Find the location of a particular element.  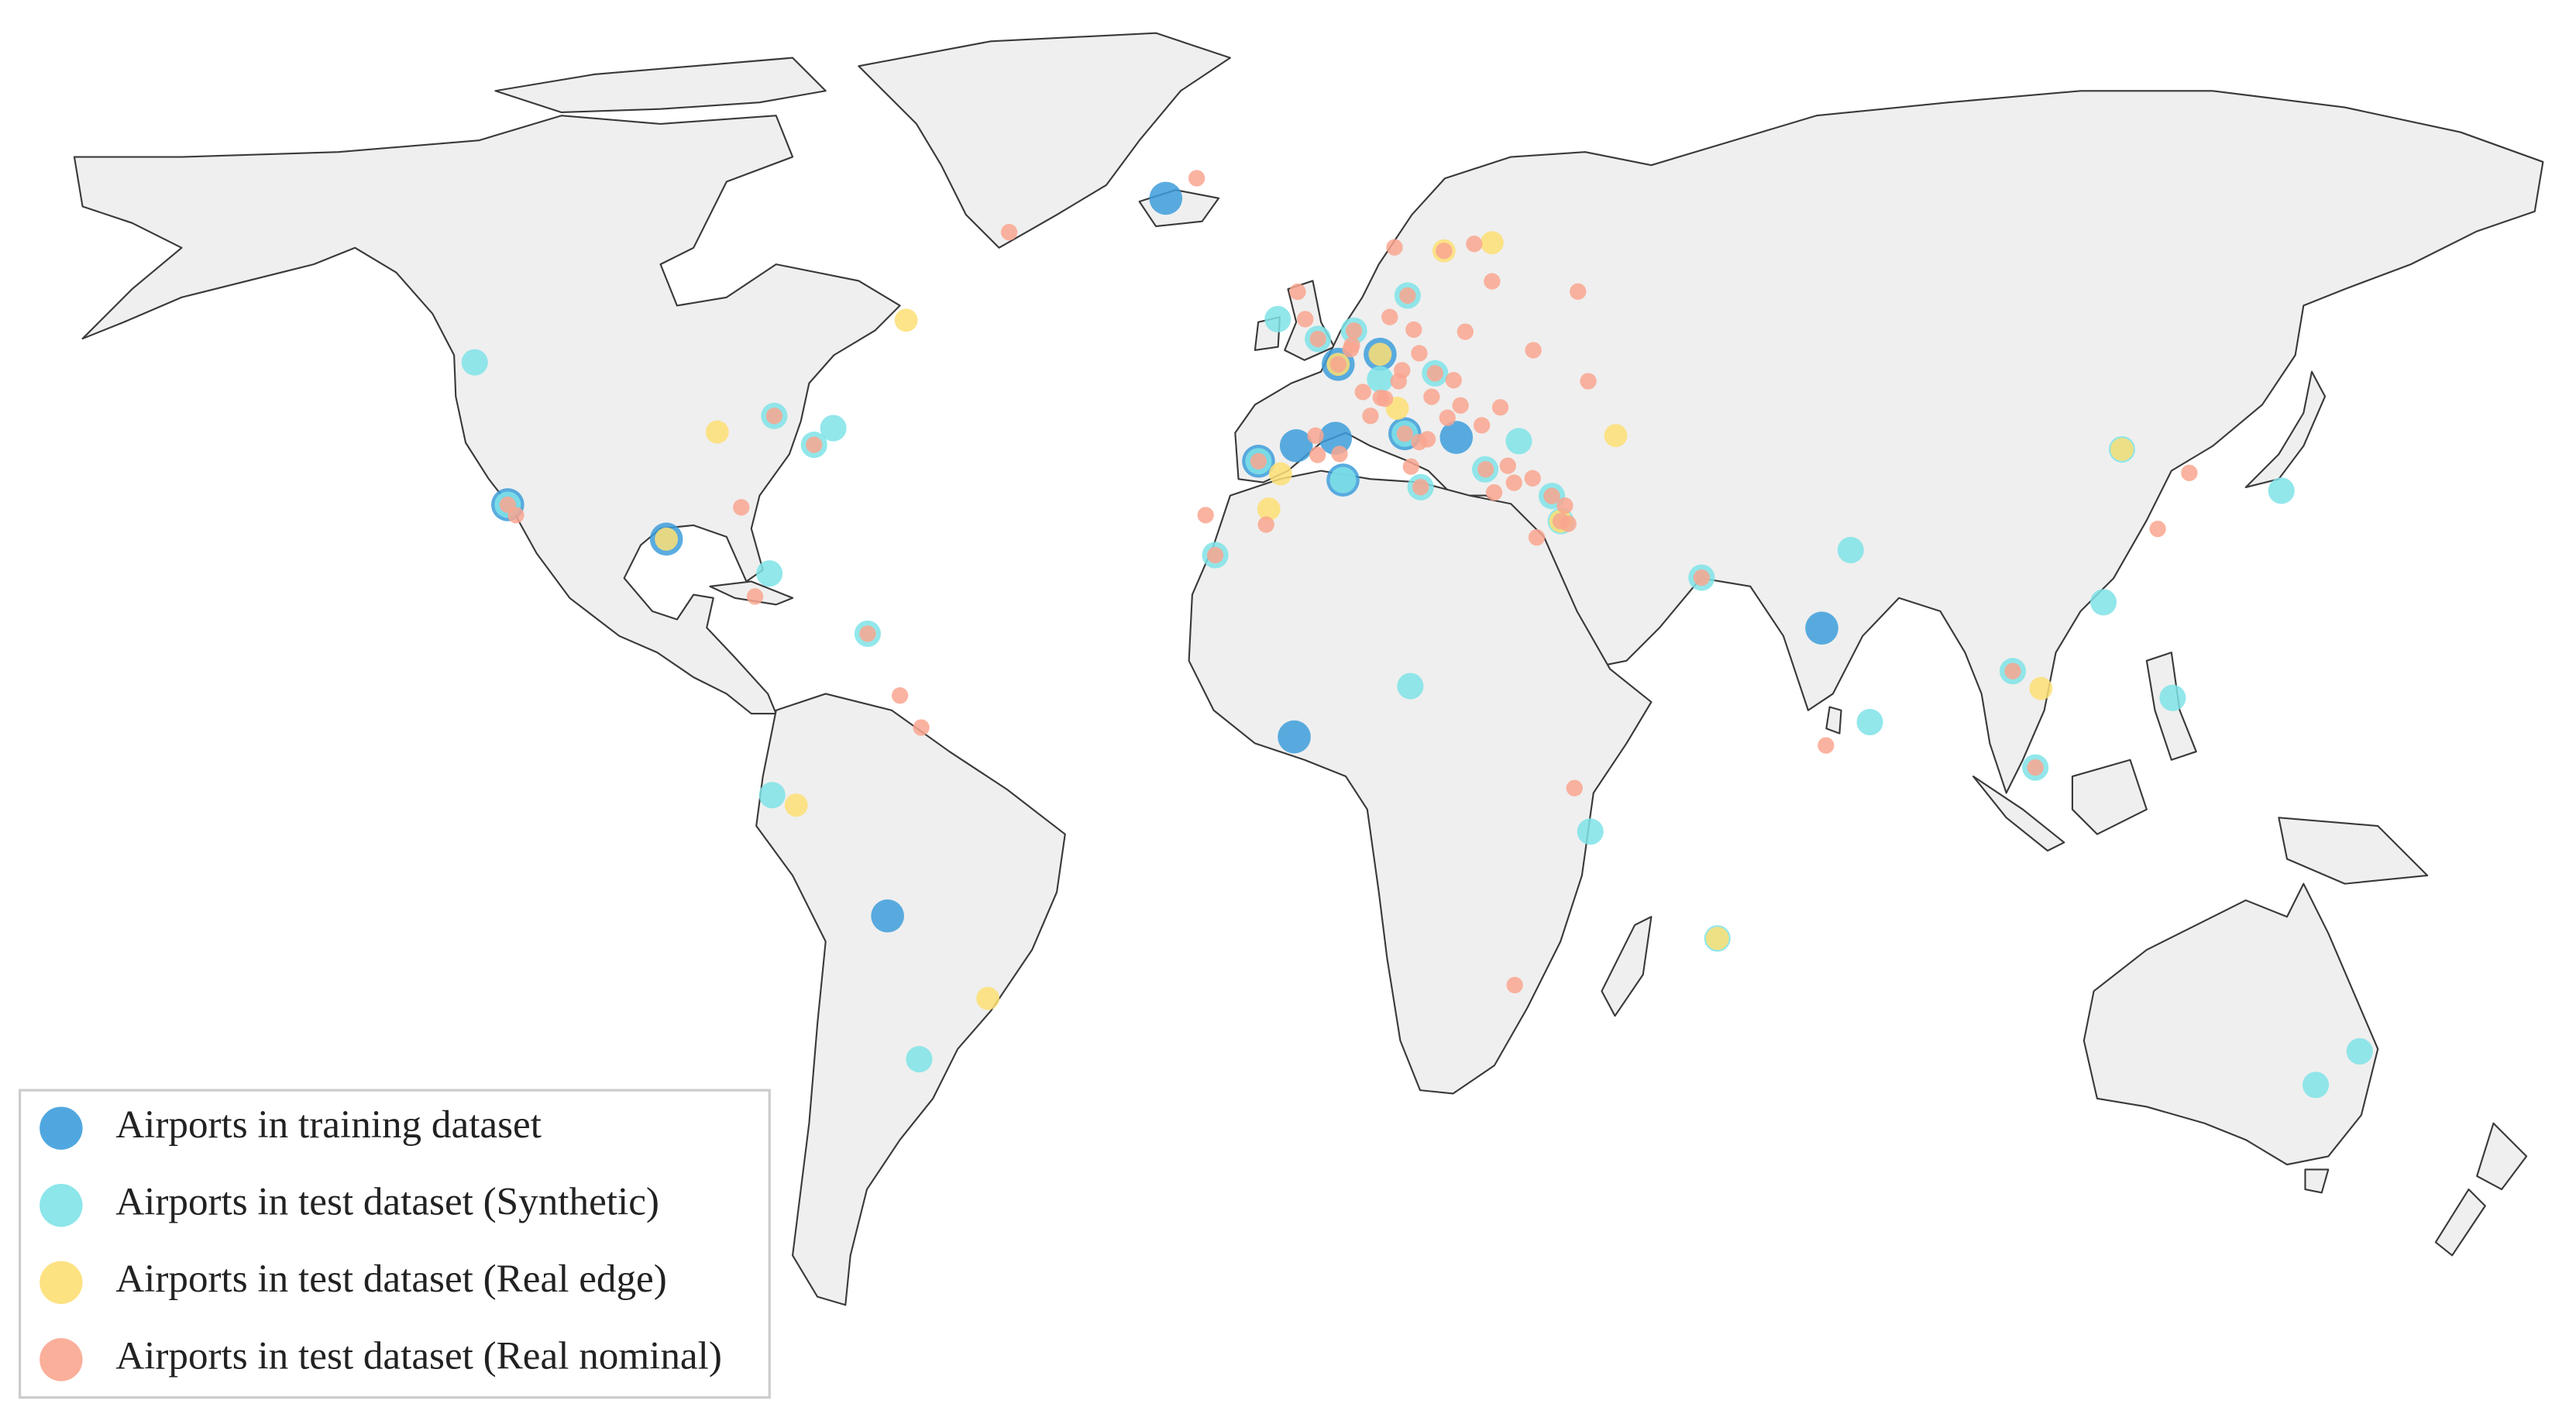

legend-label: Airports in test dataset (Real nominal) is located at coordinates (418, 1356).